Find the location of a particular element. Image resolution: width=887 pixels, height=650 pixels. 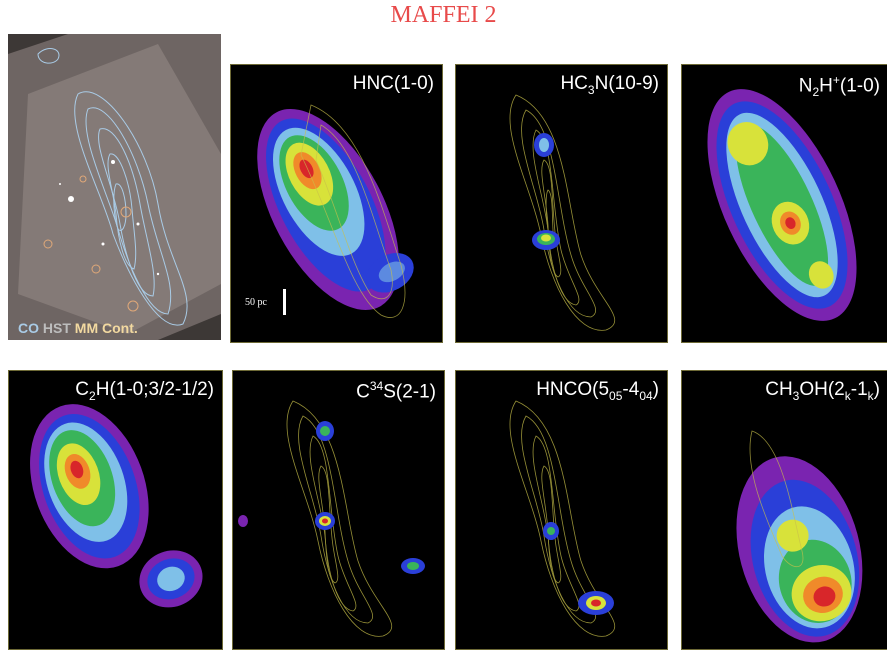

panel-label-hnc: HNC(1-0) is located at coordinates (393, 83).